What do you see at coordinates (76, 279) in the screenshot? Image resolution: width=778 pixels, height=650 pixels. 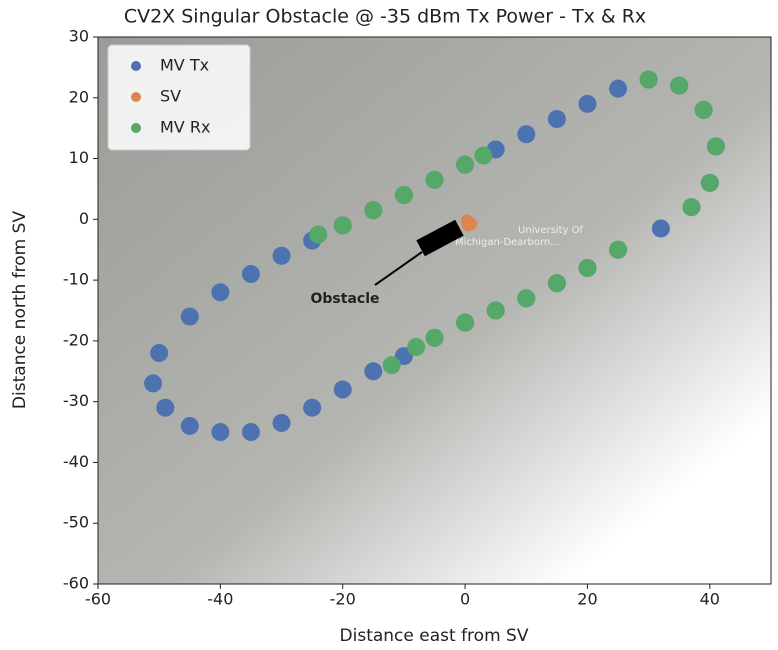 I see `y-tick-label: -10` at bounding box center [76, 279].